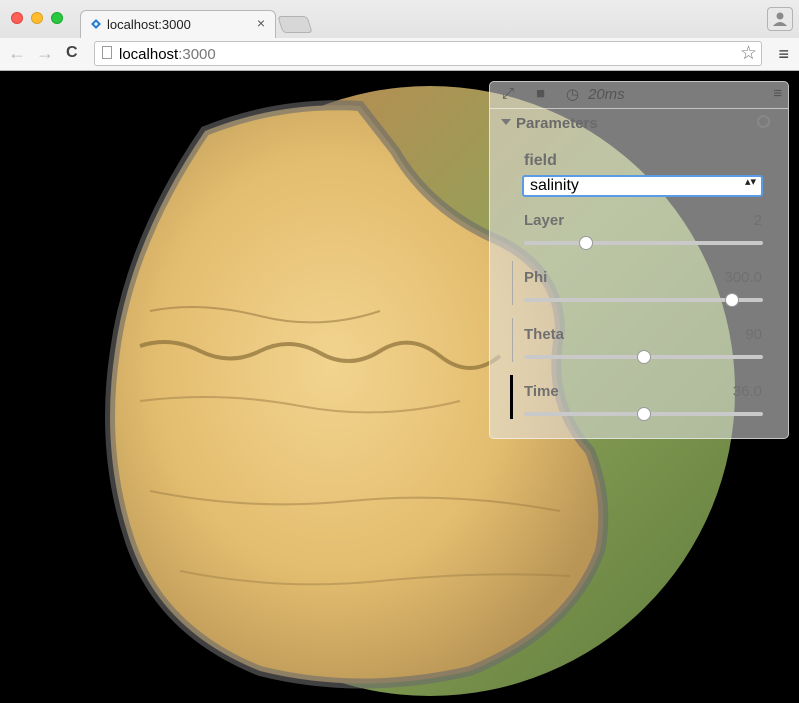 This screenshot has width=799, height=703. Describe the element at coordinates (72, 52) in the screenshot. I see `reload-button: C` at that location.